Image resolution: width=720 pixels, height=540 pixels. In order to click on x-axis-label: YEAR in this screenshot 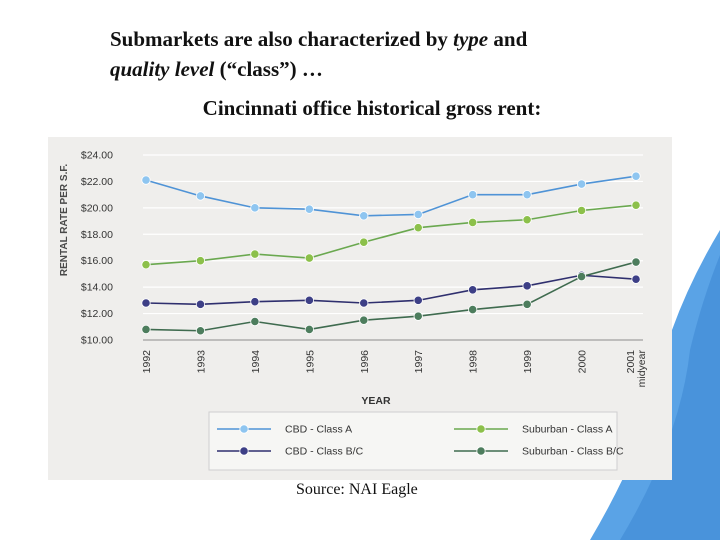, I will do `click(376, 401)`.